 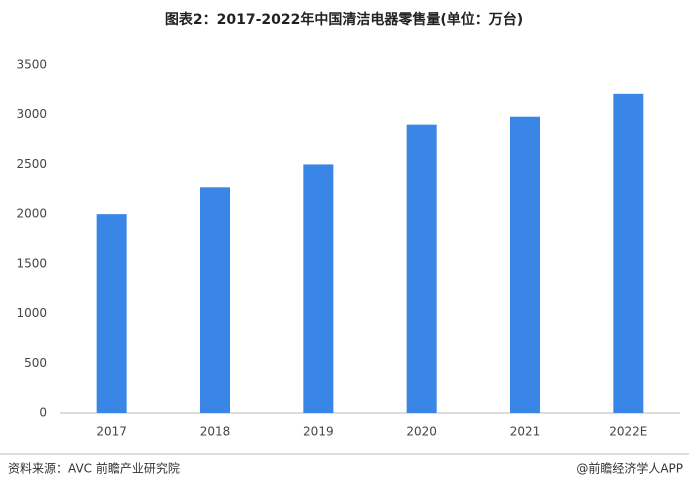 I want to click on y-tick-label: 2500, so click(x=31, y=164).